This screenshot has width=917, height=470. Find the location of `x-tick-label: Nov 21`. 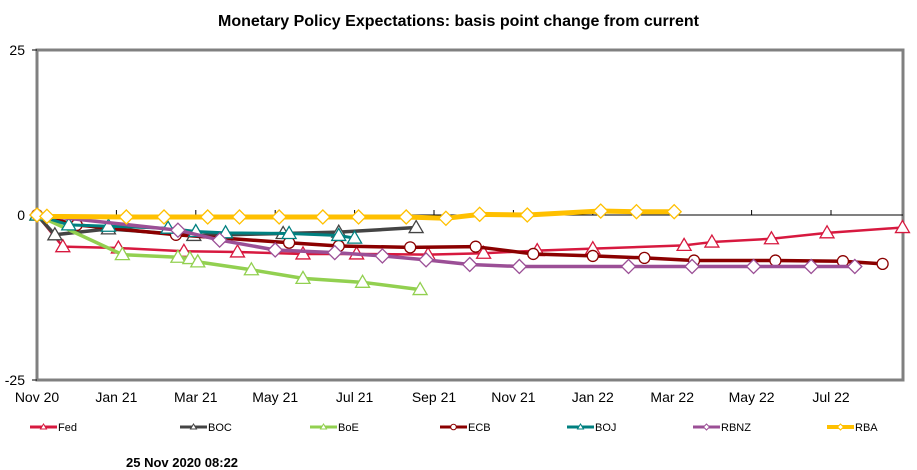

x-tick-label: Nov 21 is located at coordinates (513, 397).